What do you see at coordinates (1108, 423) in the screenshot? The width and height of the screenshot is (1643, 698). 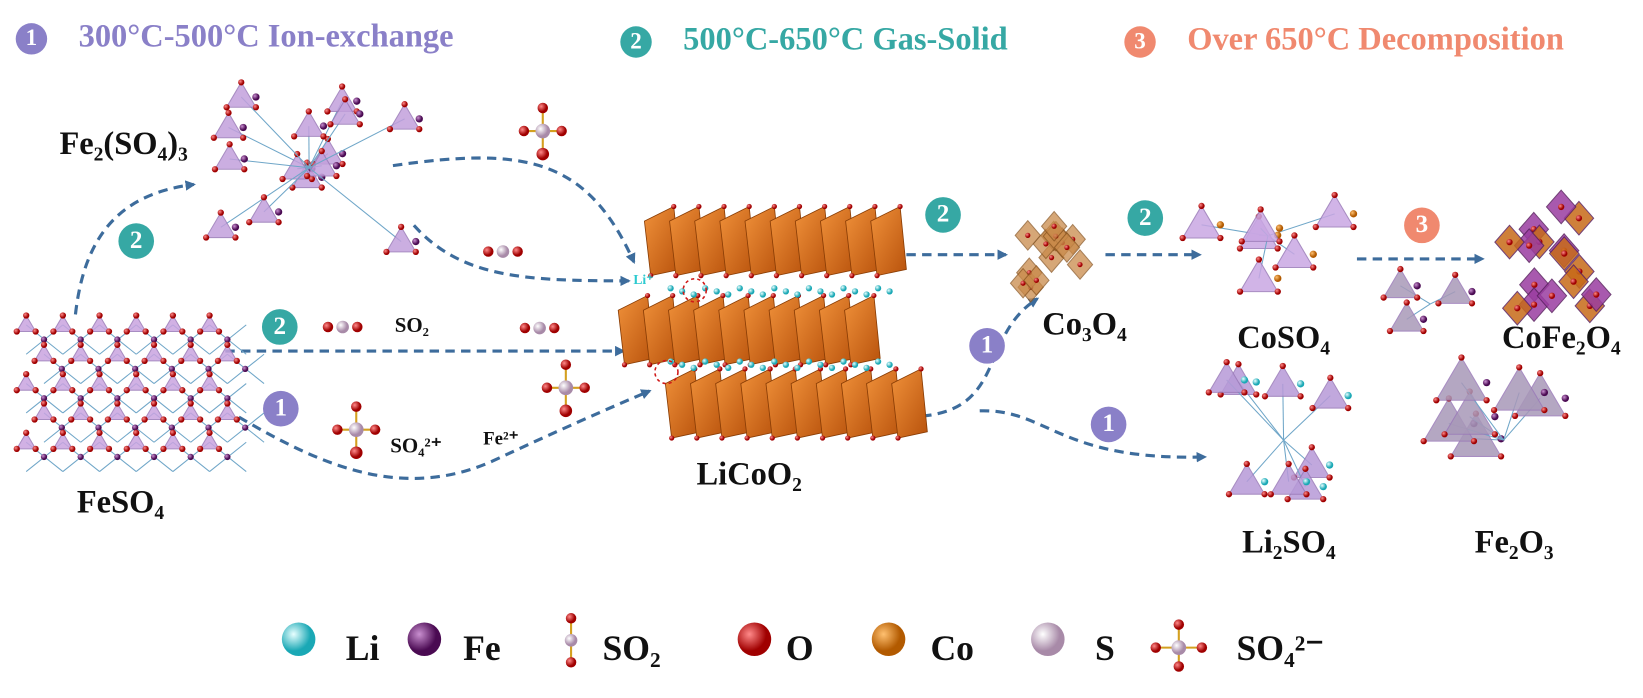 I see `step-number: 1` at bounding box center [1108, 423].